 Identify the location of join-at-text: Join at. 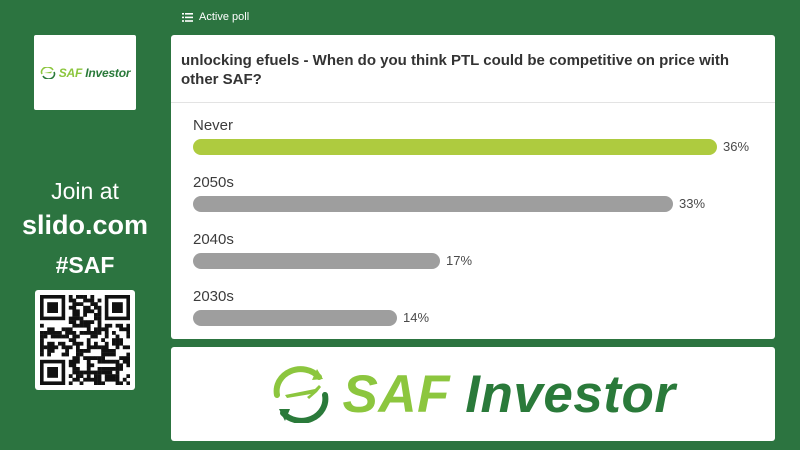
(85, 191).